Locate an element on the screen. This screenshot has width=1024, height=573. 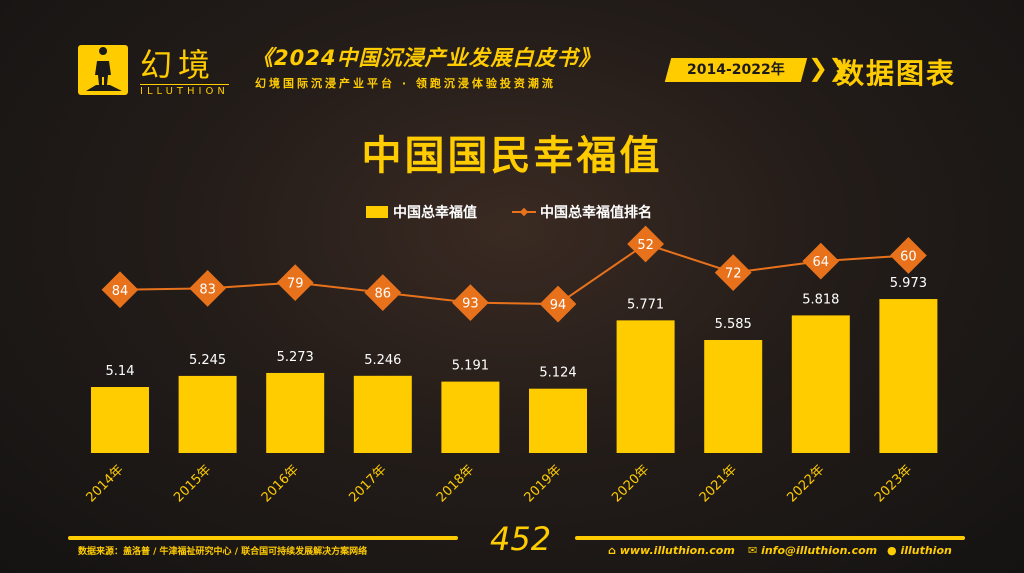
rank-value-label: 60 is located at coordinates (908, 256).